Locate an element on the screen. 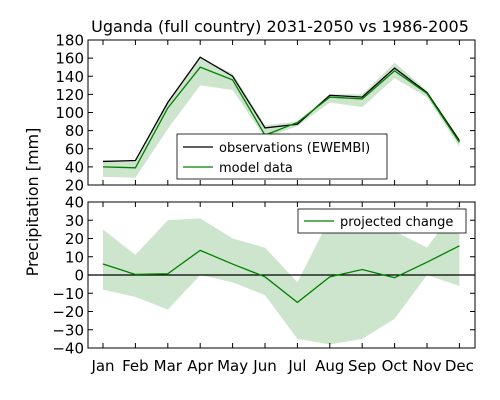 This screenshot has width=500, height=400. y-tick-label-0-0: 20 is located at coordinates (74, 186).